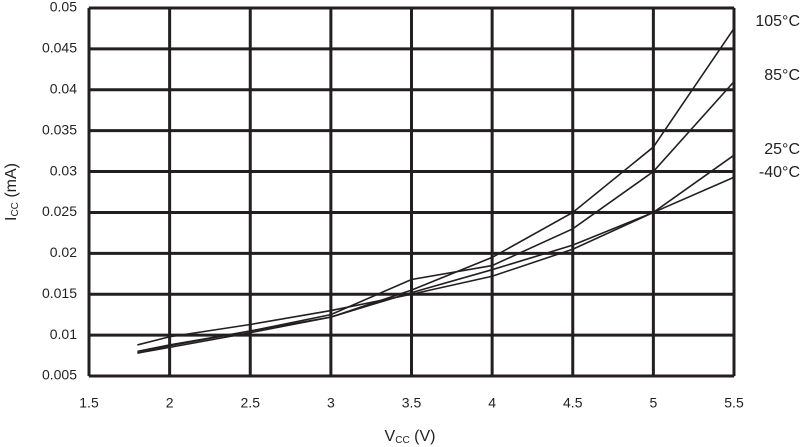 This screenshot has width=802, height=447. I want to click on y-tick-label: 0.01, so click(63, 334).